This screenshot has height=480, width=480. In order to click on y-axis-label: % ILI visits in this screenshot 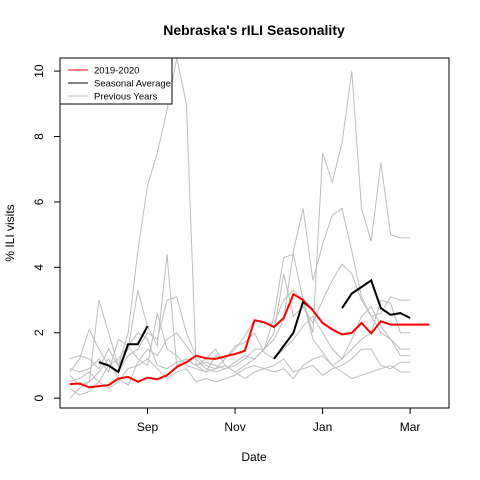, I will do `click(10, 232)`.